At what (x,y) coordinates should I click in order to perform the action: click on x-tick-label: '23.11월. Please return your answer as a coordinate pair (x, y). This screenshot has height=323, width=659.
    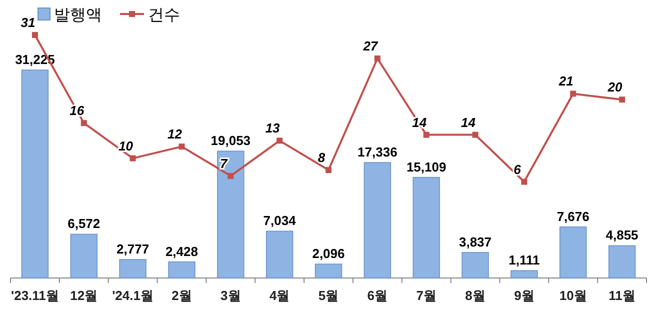
    Looking at the image, I should click on (35, 295).